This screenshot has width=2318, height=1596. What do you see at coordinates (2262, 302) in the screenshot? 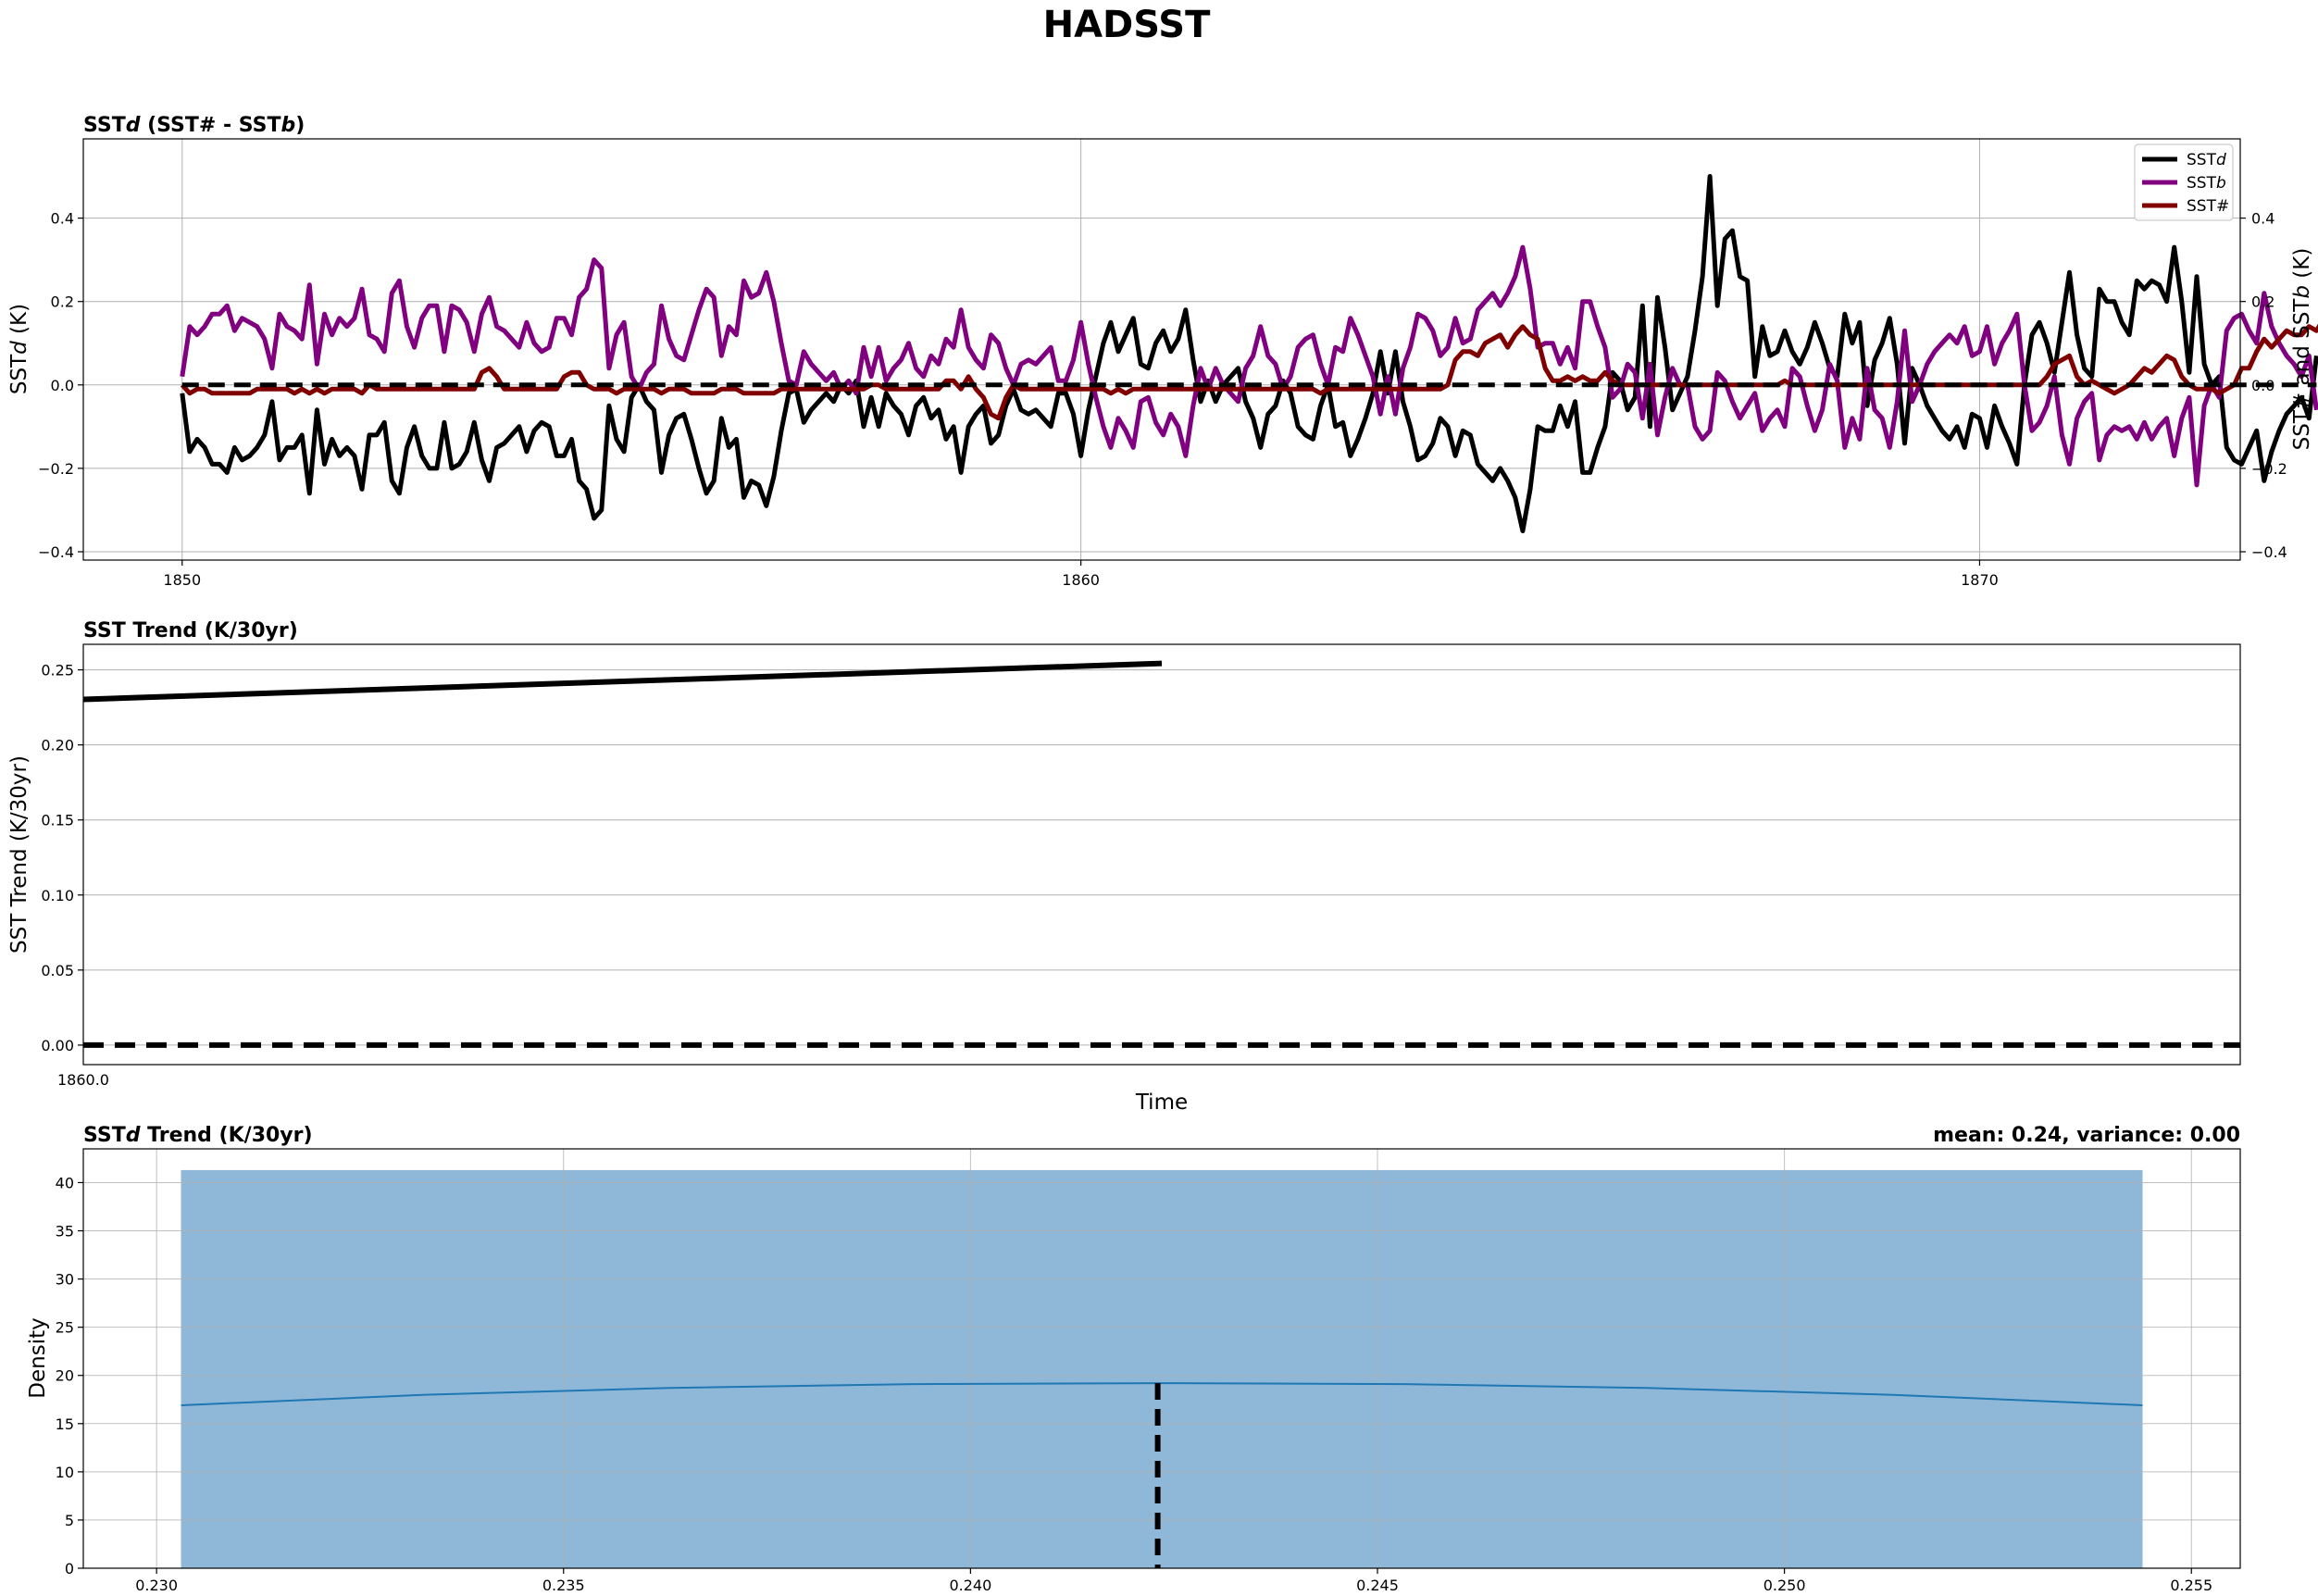
I see `panel1-ytick-right-label-3: 0.2` at bounding box center [2262, 302].